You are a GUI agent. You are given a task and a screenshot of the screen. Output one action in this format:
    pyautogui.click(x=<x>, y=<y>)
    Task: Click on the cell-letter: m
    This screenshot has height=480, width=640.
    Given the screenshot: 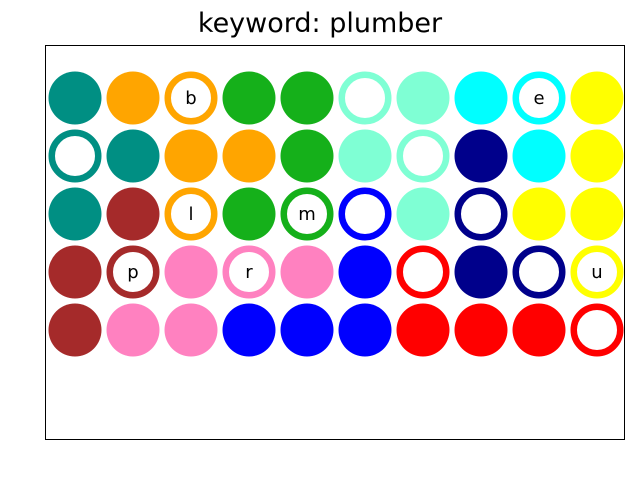 What is the action you would take?
    pyautogui.click(x=307, y=214)
    